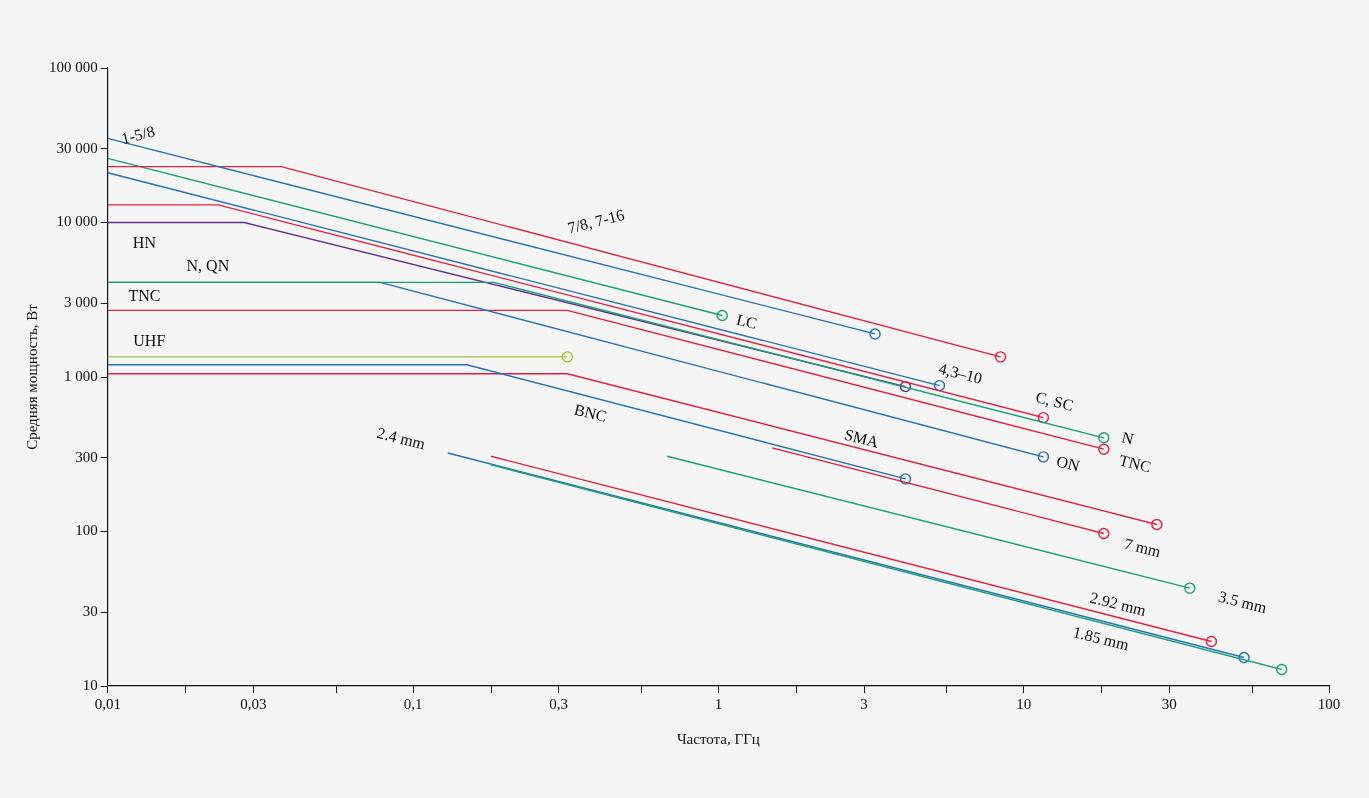 The height and width of the screenshot is (798, 1369). Describe the element at coordinates (86, 456) in the screenshot. I see `y-tick-label: 300` at that location.